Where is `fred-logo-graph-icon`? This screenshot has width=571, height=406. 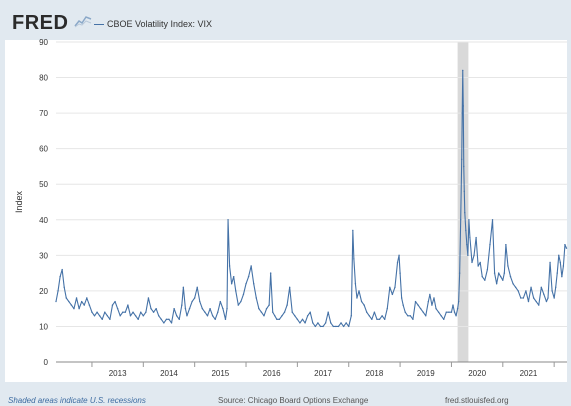
fred-logo-graph-icon is located at coordinates (83, 22).